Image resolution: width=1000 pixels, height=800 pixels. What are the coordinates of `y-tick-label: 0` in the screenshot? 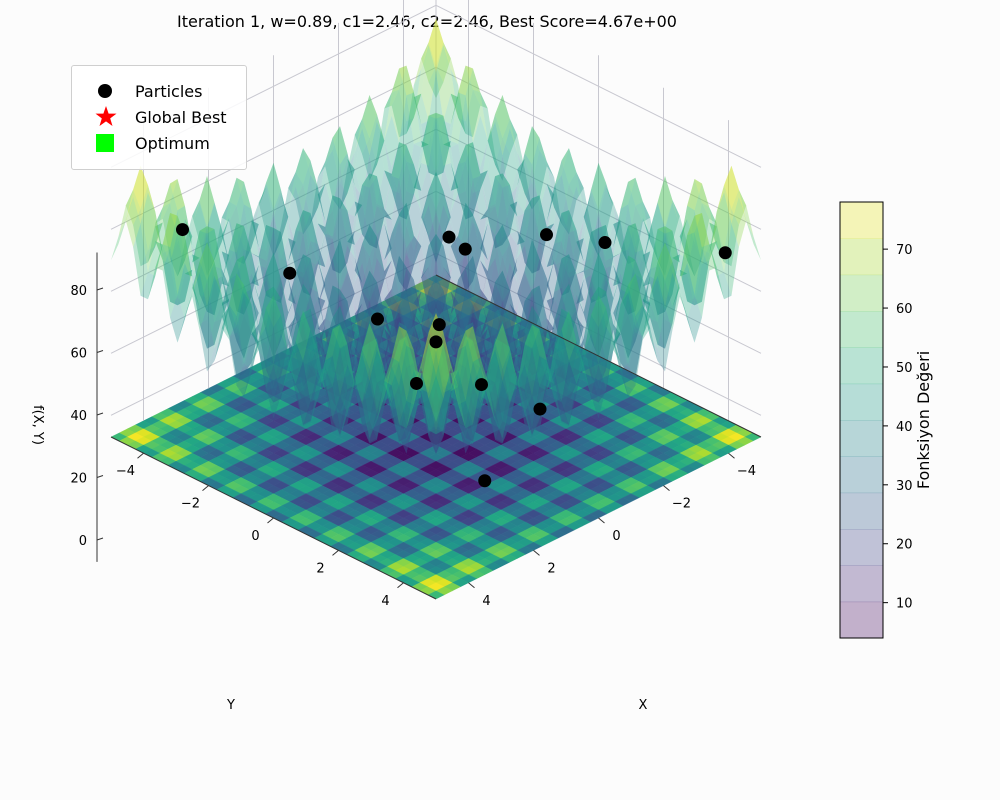 It's located at (255, 536).